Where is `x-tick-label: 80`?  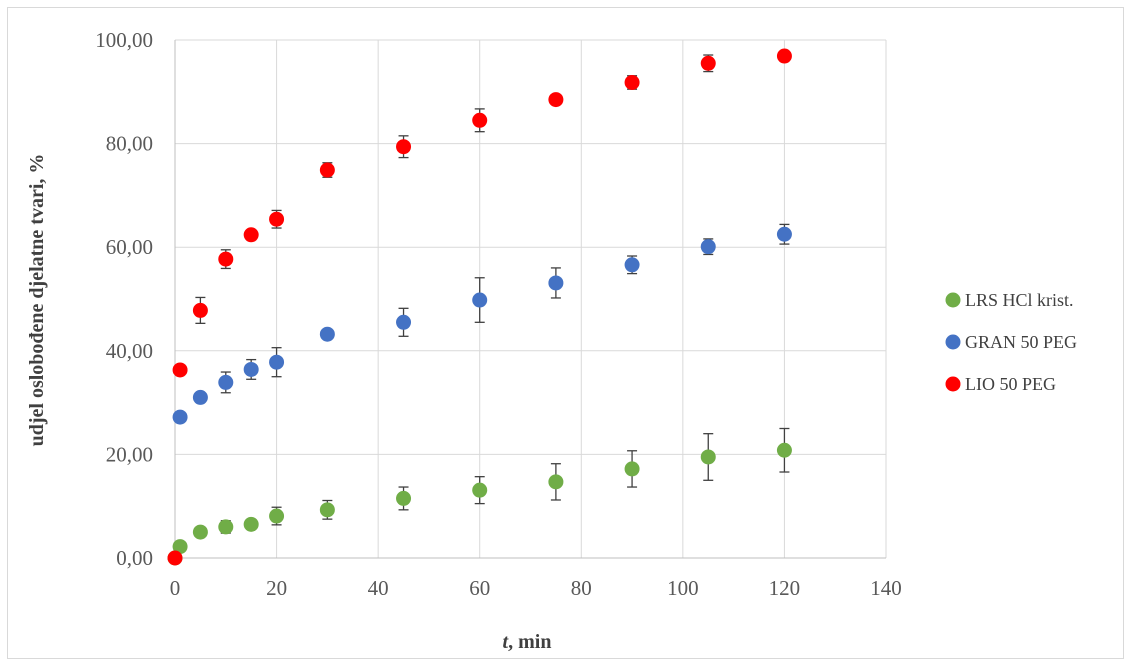 x-tick-label: 80 is located at coordinates (581, 588).